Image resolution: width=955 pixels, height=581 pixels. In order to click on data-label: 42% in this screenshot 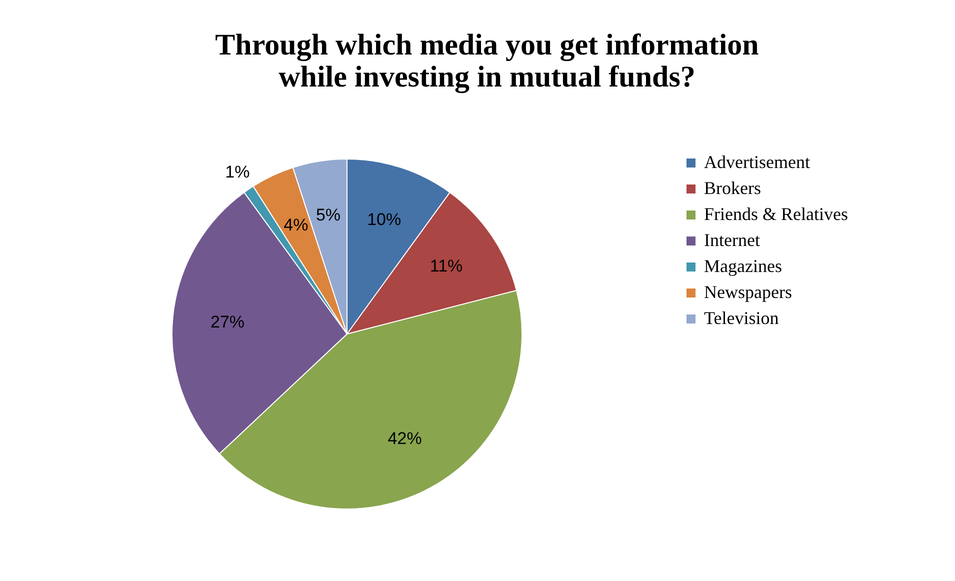, I will do `click(405, 438)`.